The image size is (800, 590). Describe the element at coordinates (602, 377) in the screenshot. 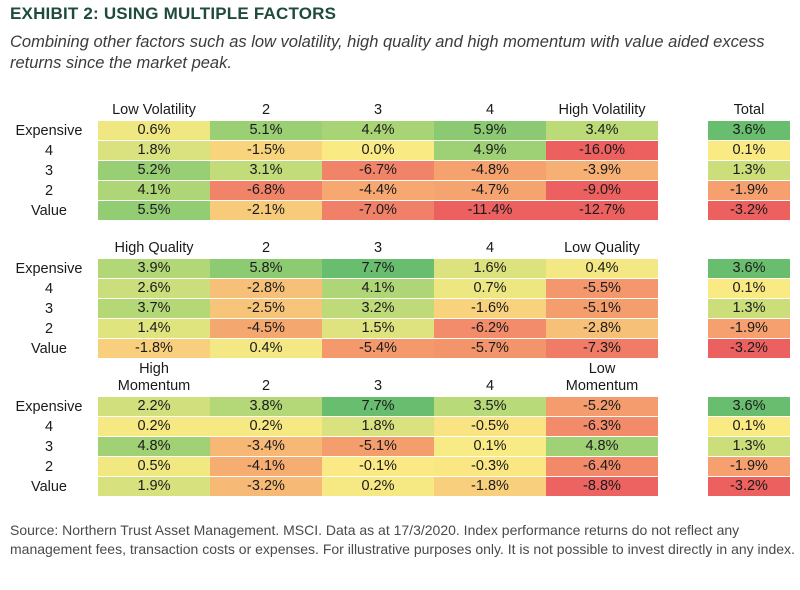

I see `column-header-low-momentum: Low Momentum` at that location.